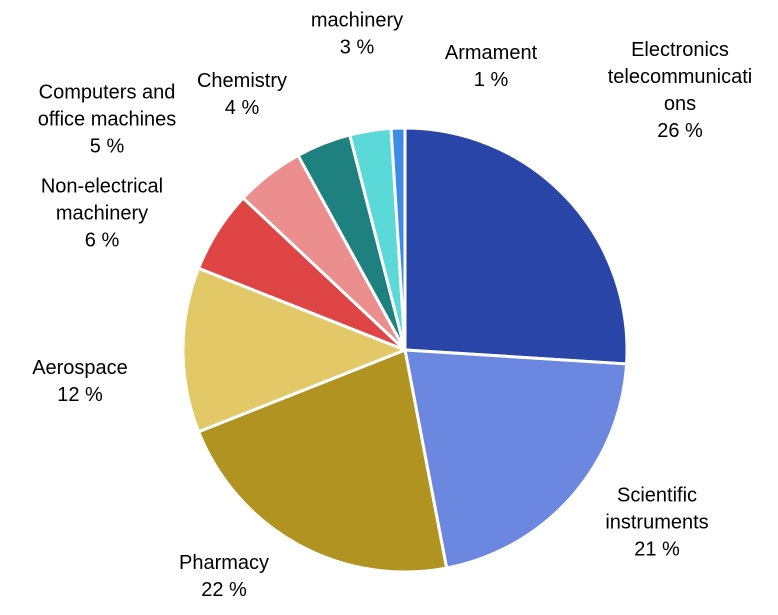 This screenshot has height=615, width=778. I want to click on data-label-line: instruments, so click(656, 522).